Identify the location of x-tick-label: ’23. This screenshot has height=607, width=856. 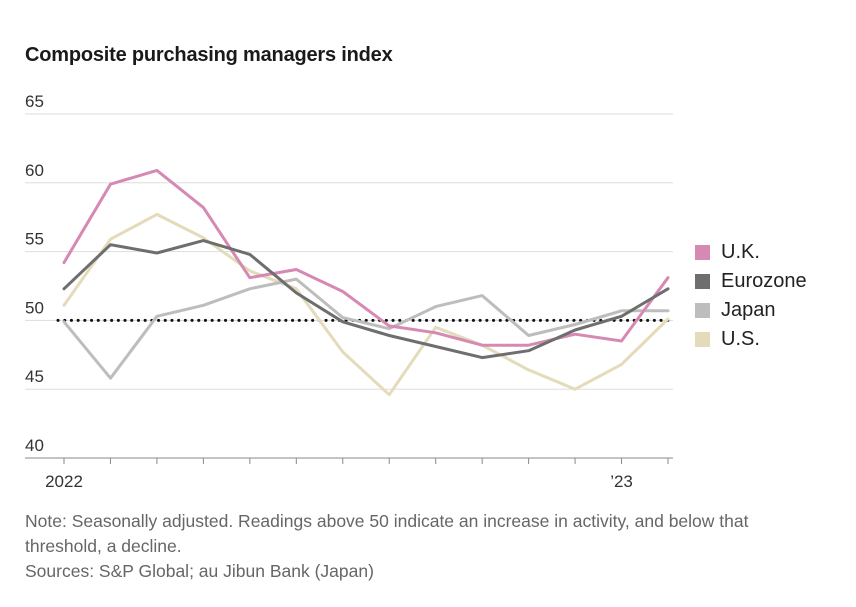
(621, 481).